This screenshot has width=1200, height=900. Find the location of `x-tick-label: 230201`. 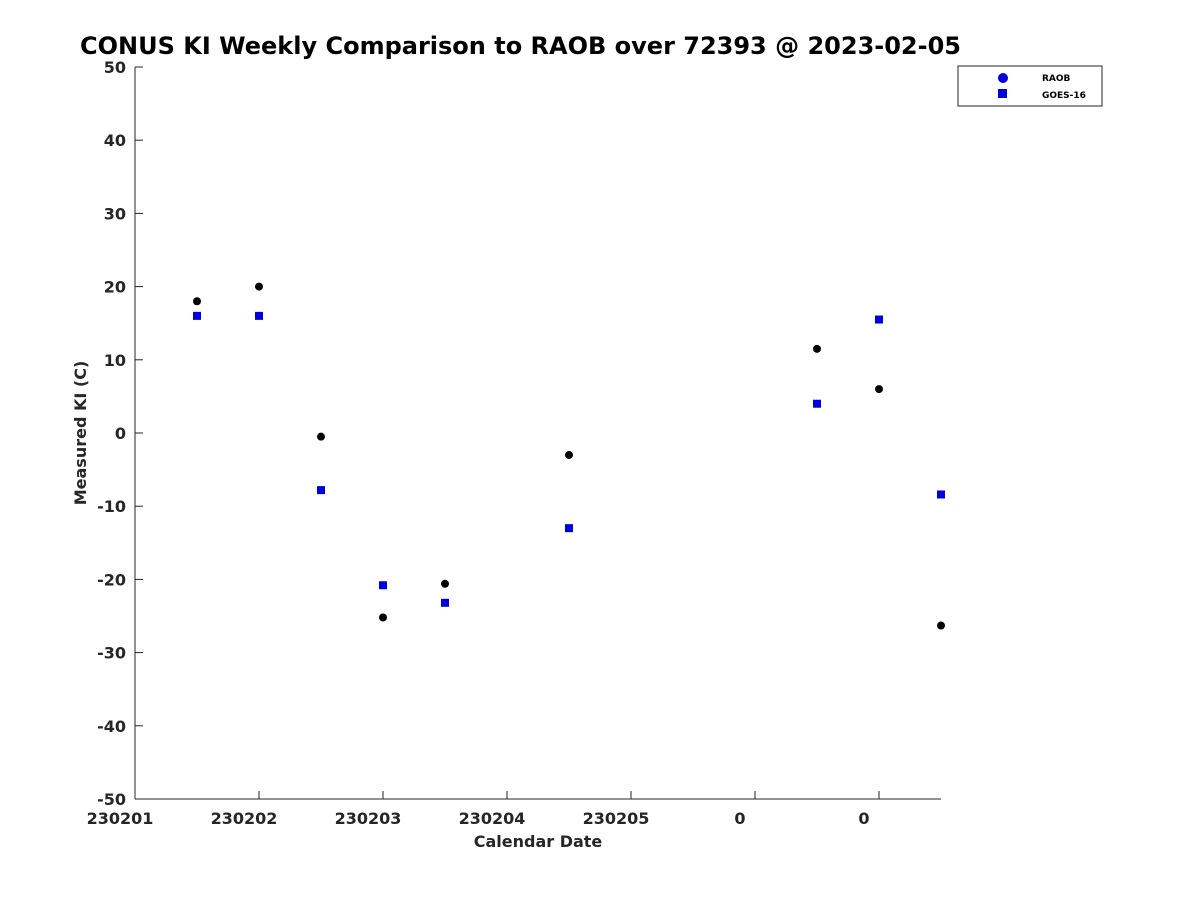

x-tick-label: 230201 is located at coordinates (120, 818).